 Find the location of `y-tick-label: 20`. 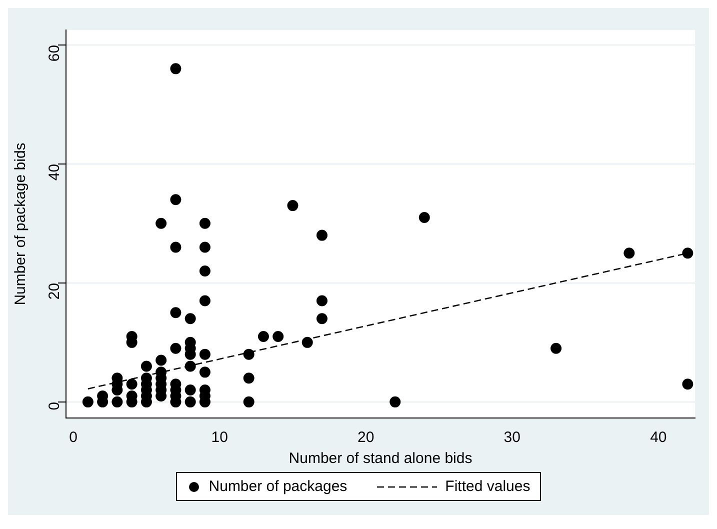

y-tick-label: 20 is located at coordinates (55, 291).